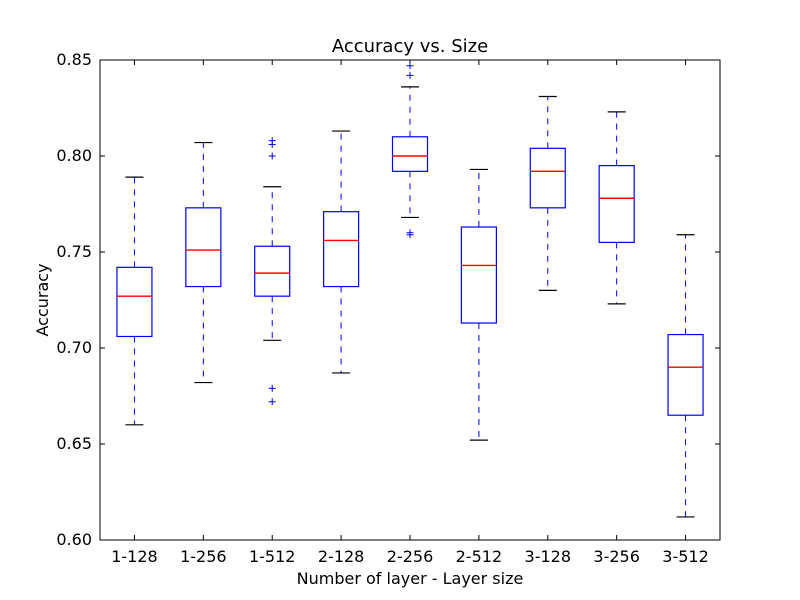 The height and width of the screenshot is (600, 800). Describe the element at coordinates (410, 578) in the screenshot. I see `x-axis-label: Number of layer - Layer size` at that location.